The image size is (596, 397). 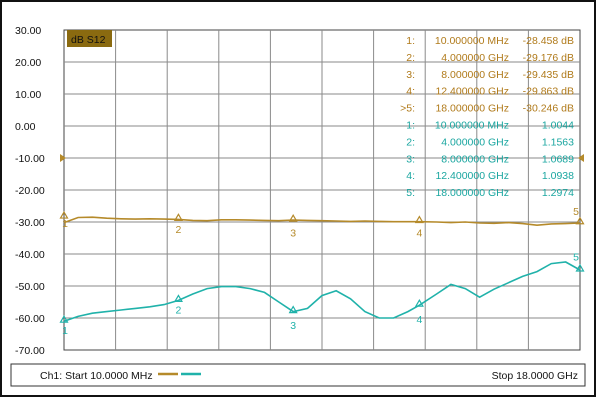 What do you see at coordinates (472, 109) in the screenshot?
I see `s12-table-frequency: 18.000000 GHz` at bounding box center [472, 109].